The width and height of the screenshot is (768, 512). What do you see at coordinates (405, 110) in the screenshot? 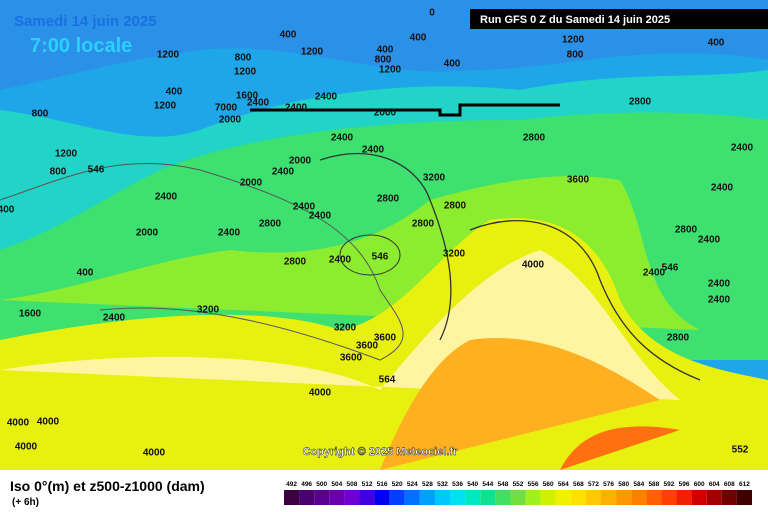
I see `frontal-line` at bounding box center [405, 110].